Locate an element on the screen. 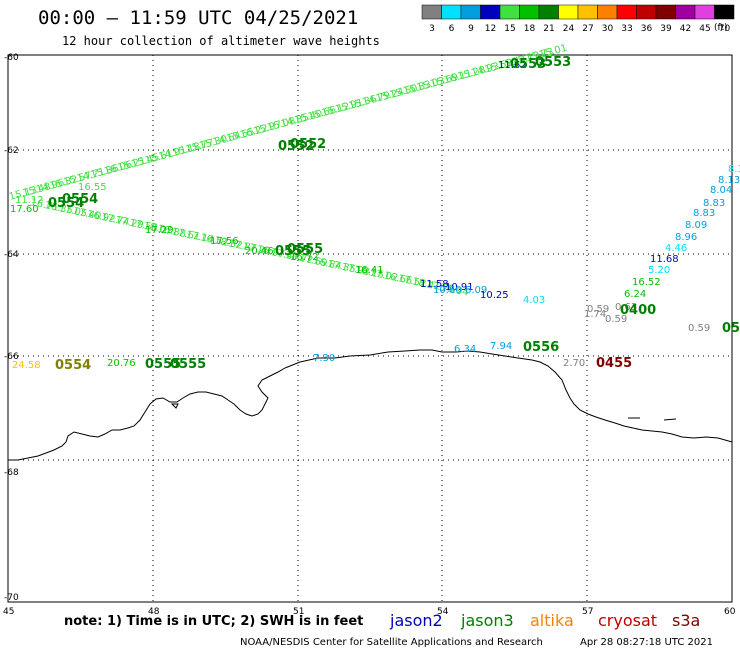 The width and height of the screenshot is (740, 650). legend-label: 9 is located at coordinates (471, 29).